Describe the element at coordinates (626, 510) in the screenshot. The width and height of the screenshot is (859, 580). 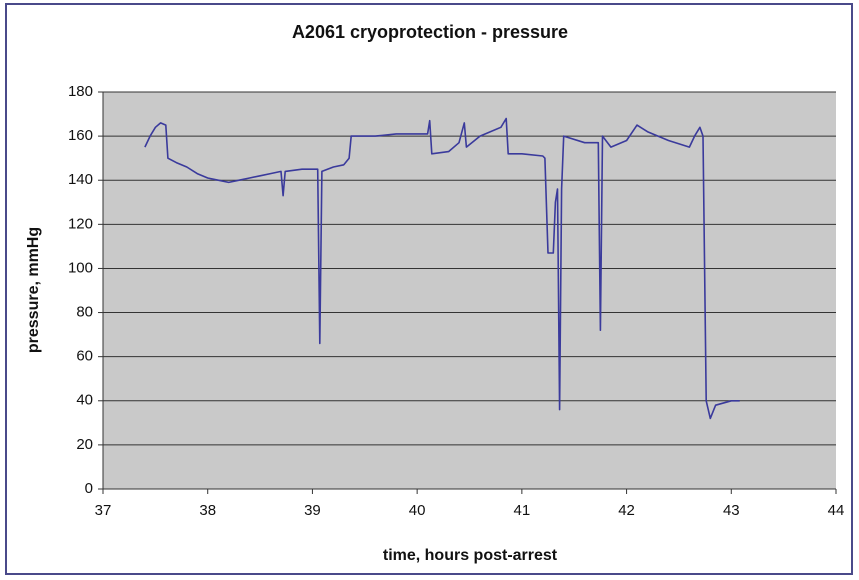
I see `x-tick-label: 42` at that location.